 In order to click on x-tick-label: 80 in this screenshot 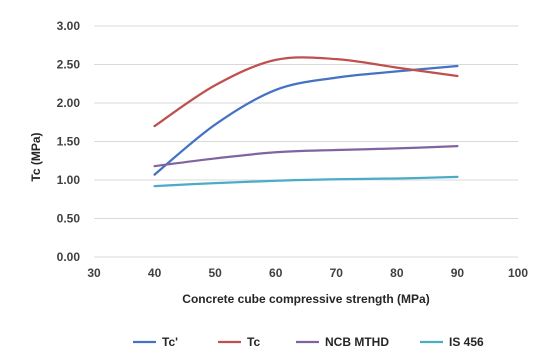, I will do `click(397, 273)`.